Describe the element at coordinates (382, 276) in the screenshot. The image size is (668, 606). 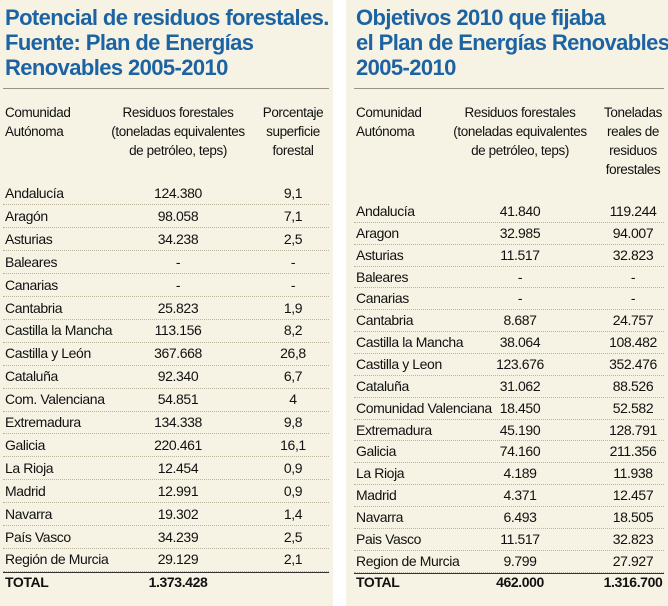
I see `row-label: Baleares` at that location.